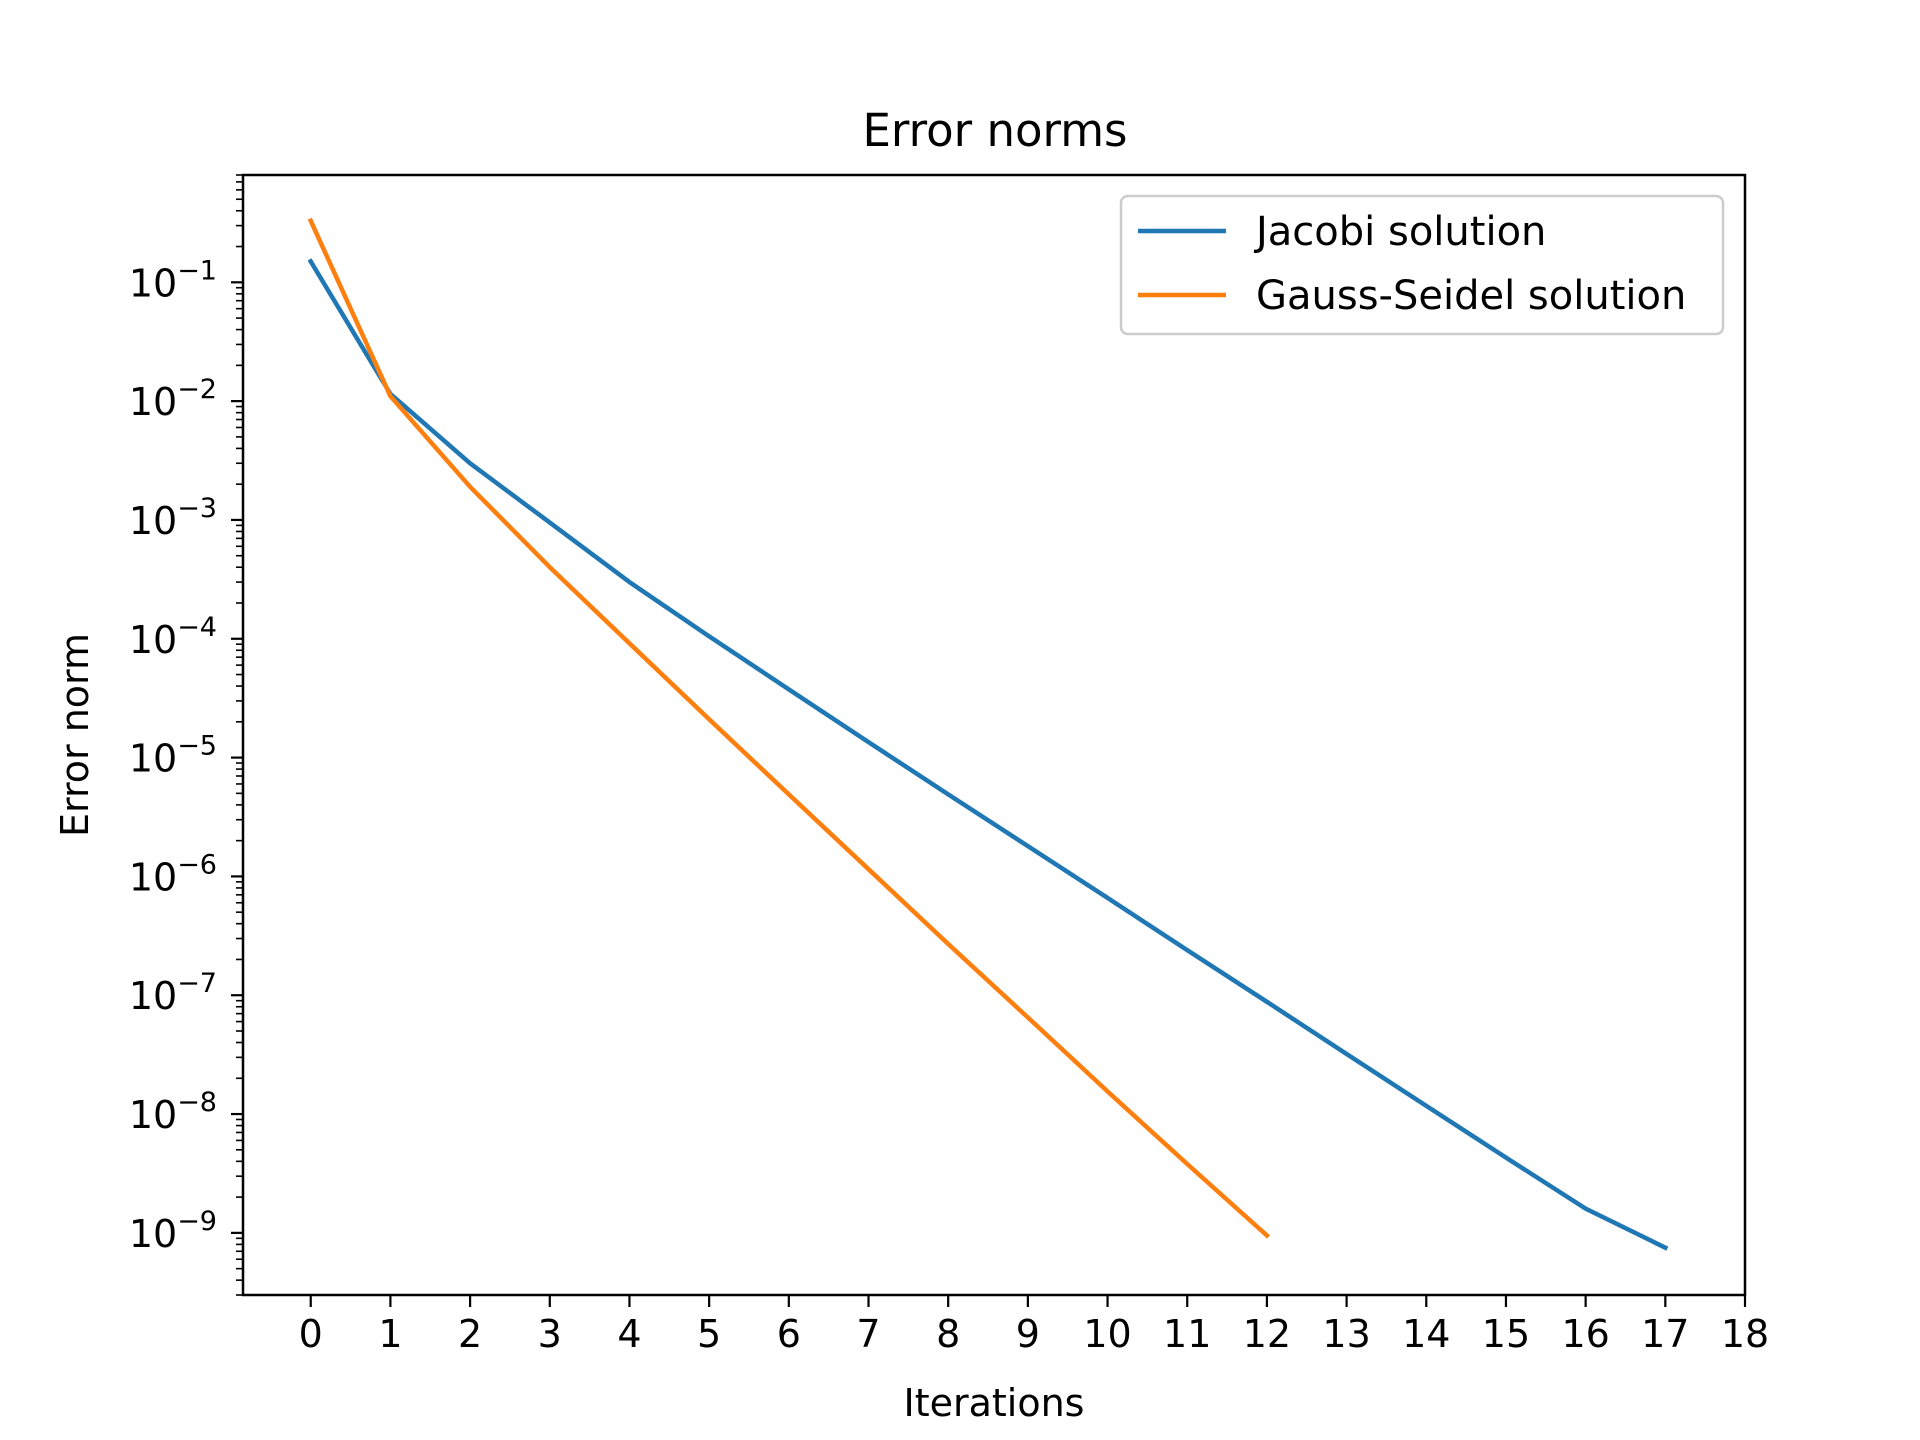 This screenshot has width=1920, height=1440. What do you see at coordinates (173, 518) in the screenshot?
I see `y-tick-label: 10⁻³` at bounding box center [173, 518].